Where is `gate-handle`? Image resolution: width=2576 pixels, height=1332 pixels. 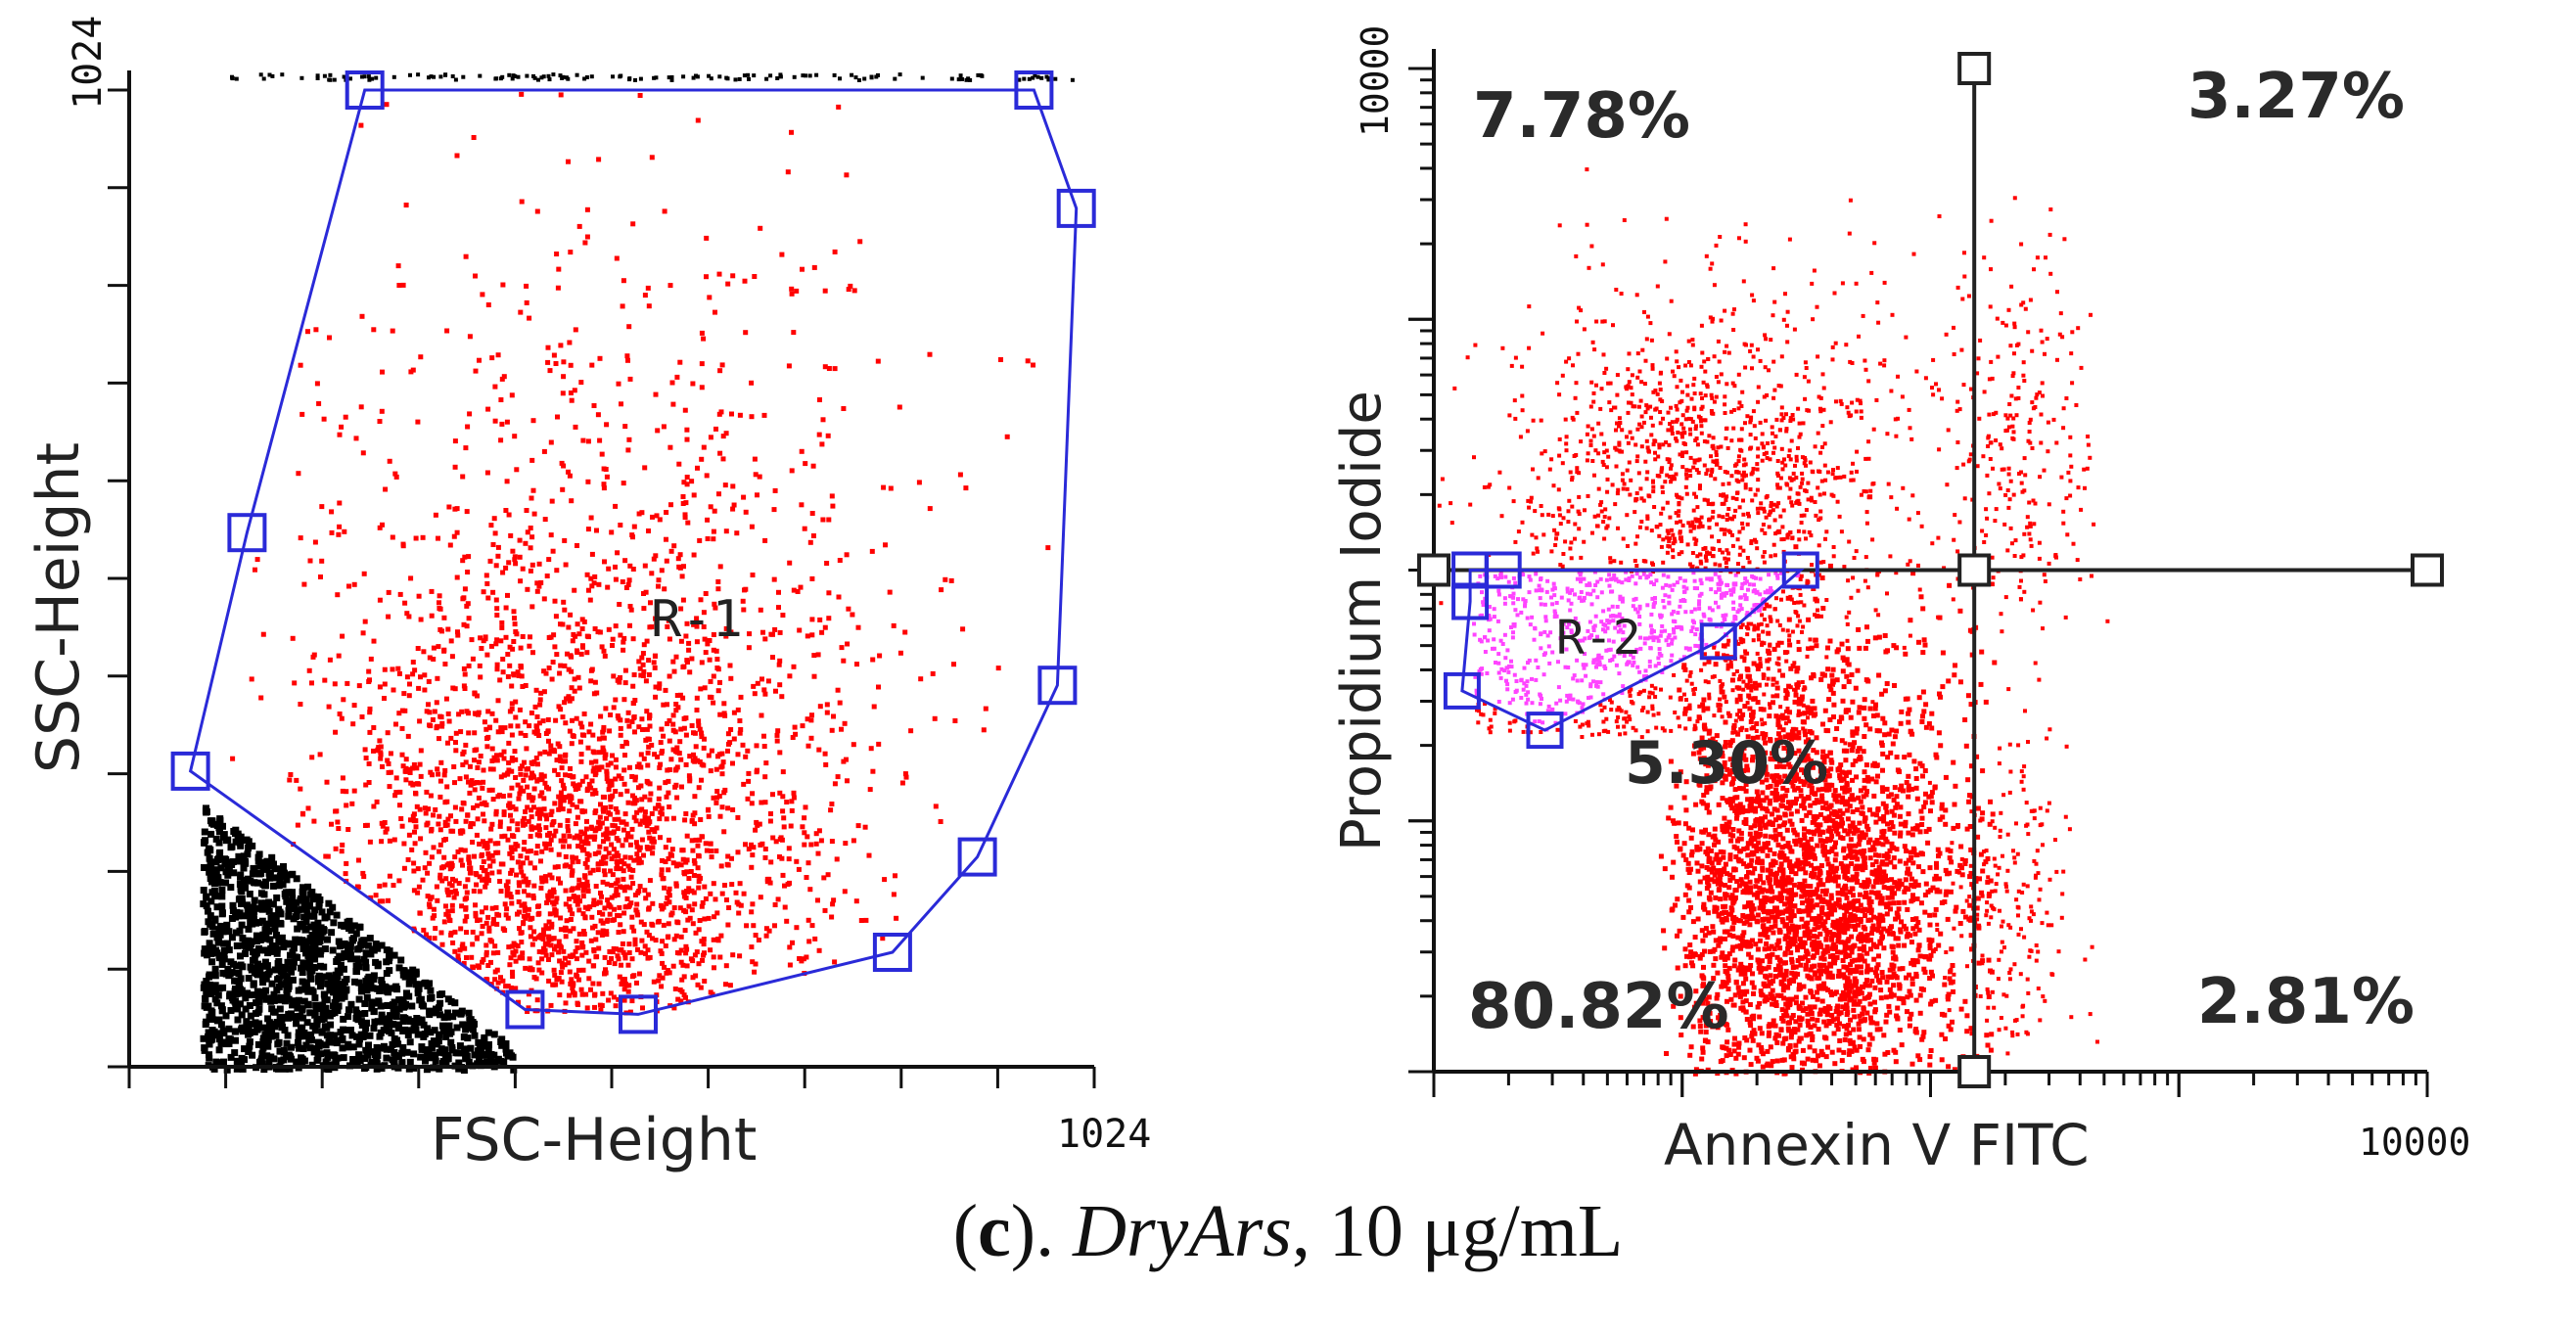 gate-handle is located at coordinates (1076, 208).